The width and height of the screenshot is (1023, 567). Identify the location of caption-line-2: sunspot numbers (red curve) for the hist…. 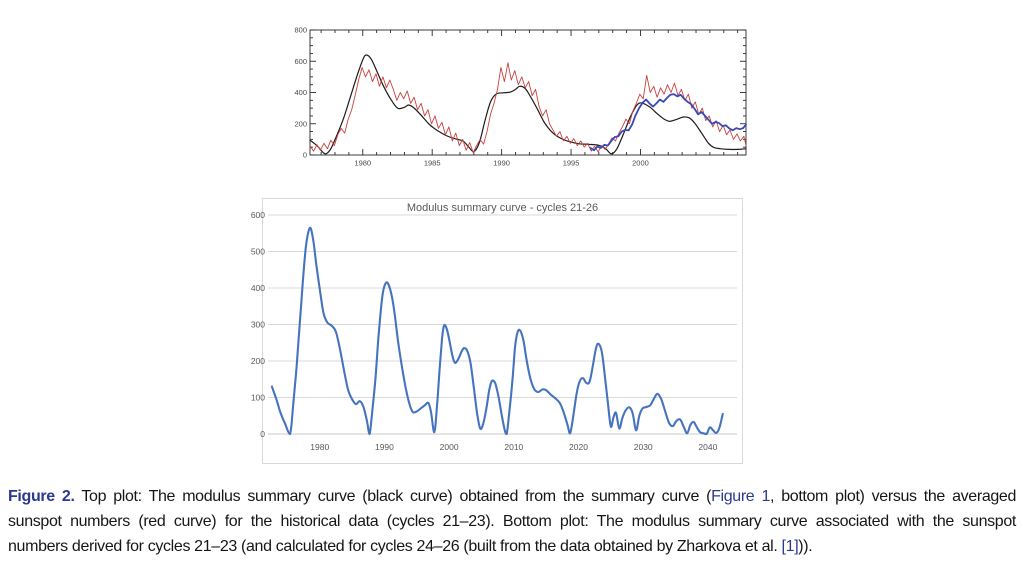
(512, 521).